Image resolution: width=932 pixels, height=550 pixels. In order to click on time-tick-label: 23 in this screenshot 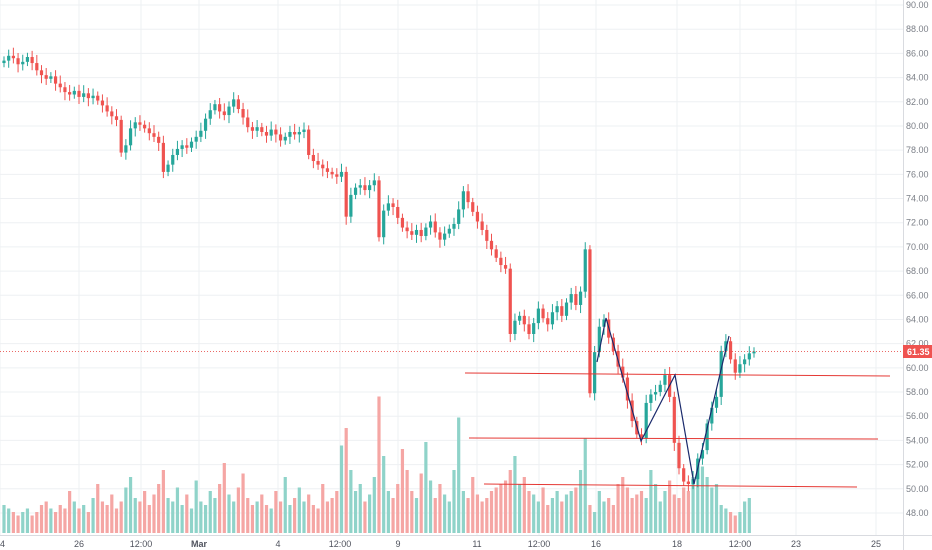, I will do `click(796, 544)`.